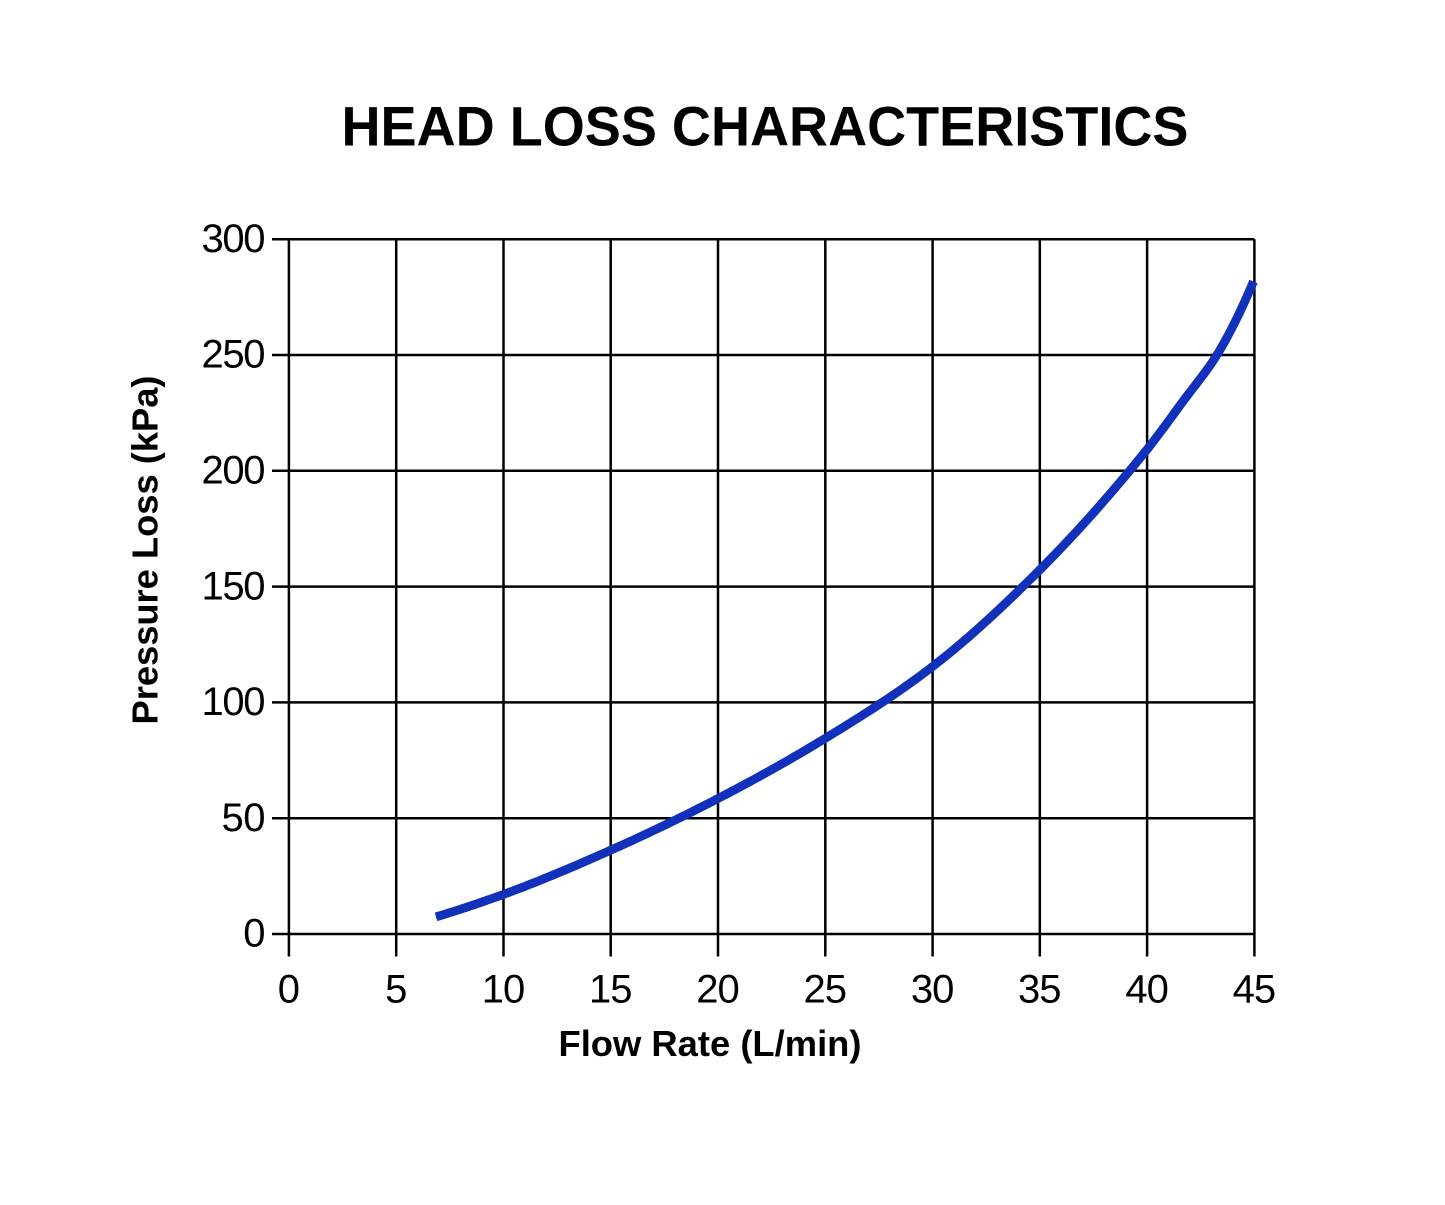  What do you see at coordinates (234, 355) in the screenshot?
I see `svg-text: 250` at bounding box center [234, 355].